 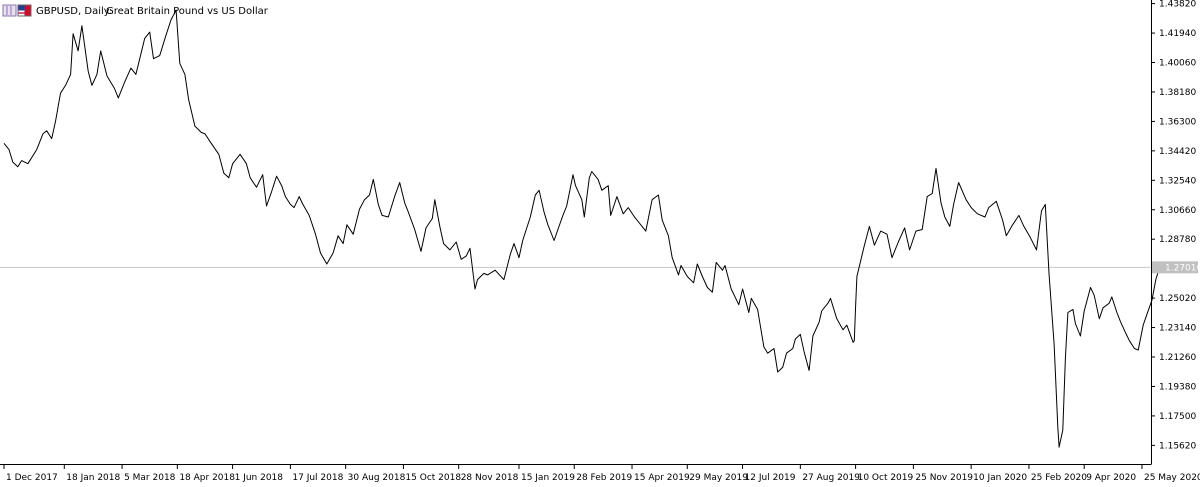 What do you see at coordinates (662, 478) in the screenshot?
I see `x-tick-label: 15 Apr 2019` at bounding box center [662, 478].